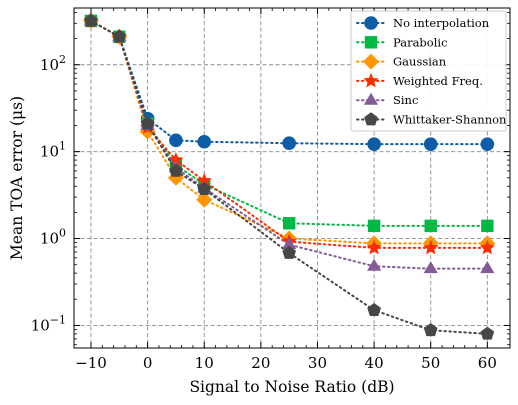 The image size is (518, 405). I want to click on legend-entry: Parabolic, so click(402, 42).